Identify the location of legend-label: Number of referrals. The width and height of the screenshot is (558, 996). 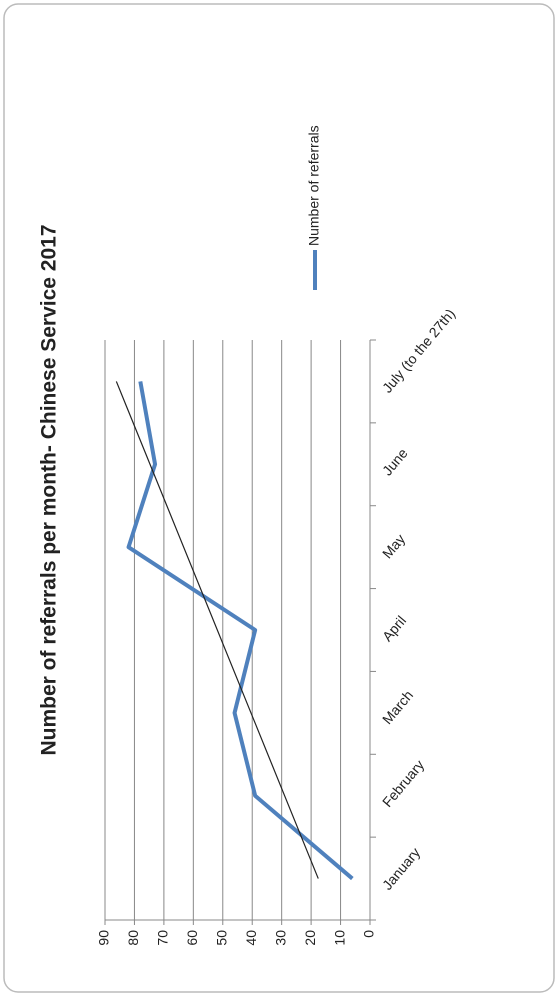
(314, 185).